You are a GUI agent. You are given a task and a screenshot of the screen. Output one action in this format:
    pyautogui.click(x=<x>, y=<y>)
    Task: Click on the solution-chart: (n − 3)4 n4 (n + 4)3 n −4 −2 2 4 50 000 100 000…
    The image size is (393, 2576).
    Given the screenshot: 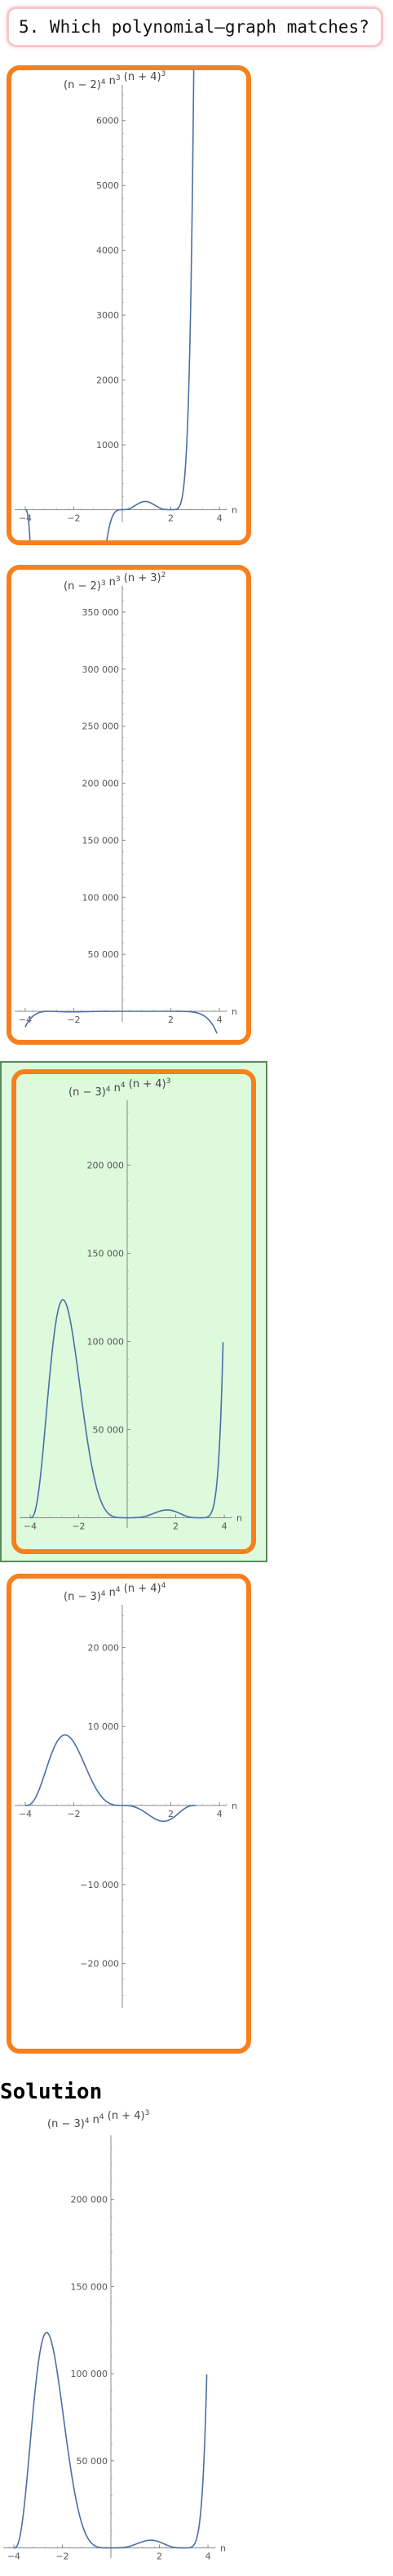 What is the action you would take?
    pyautogui.click(x=114, y=2335)
    